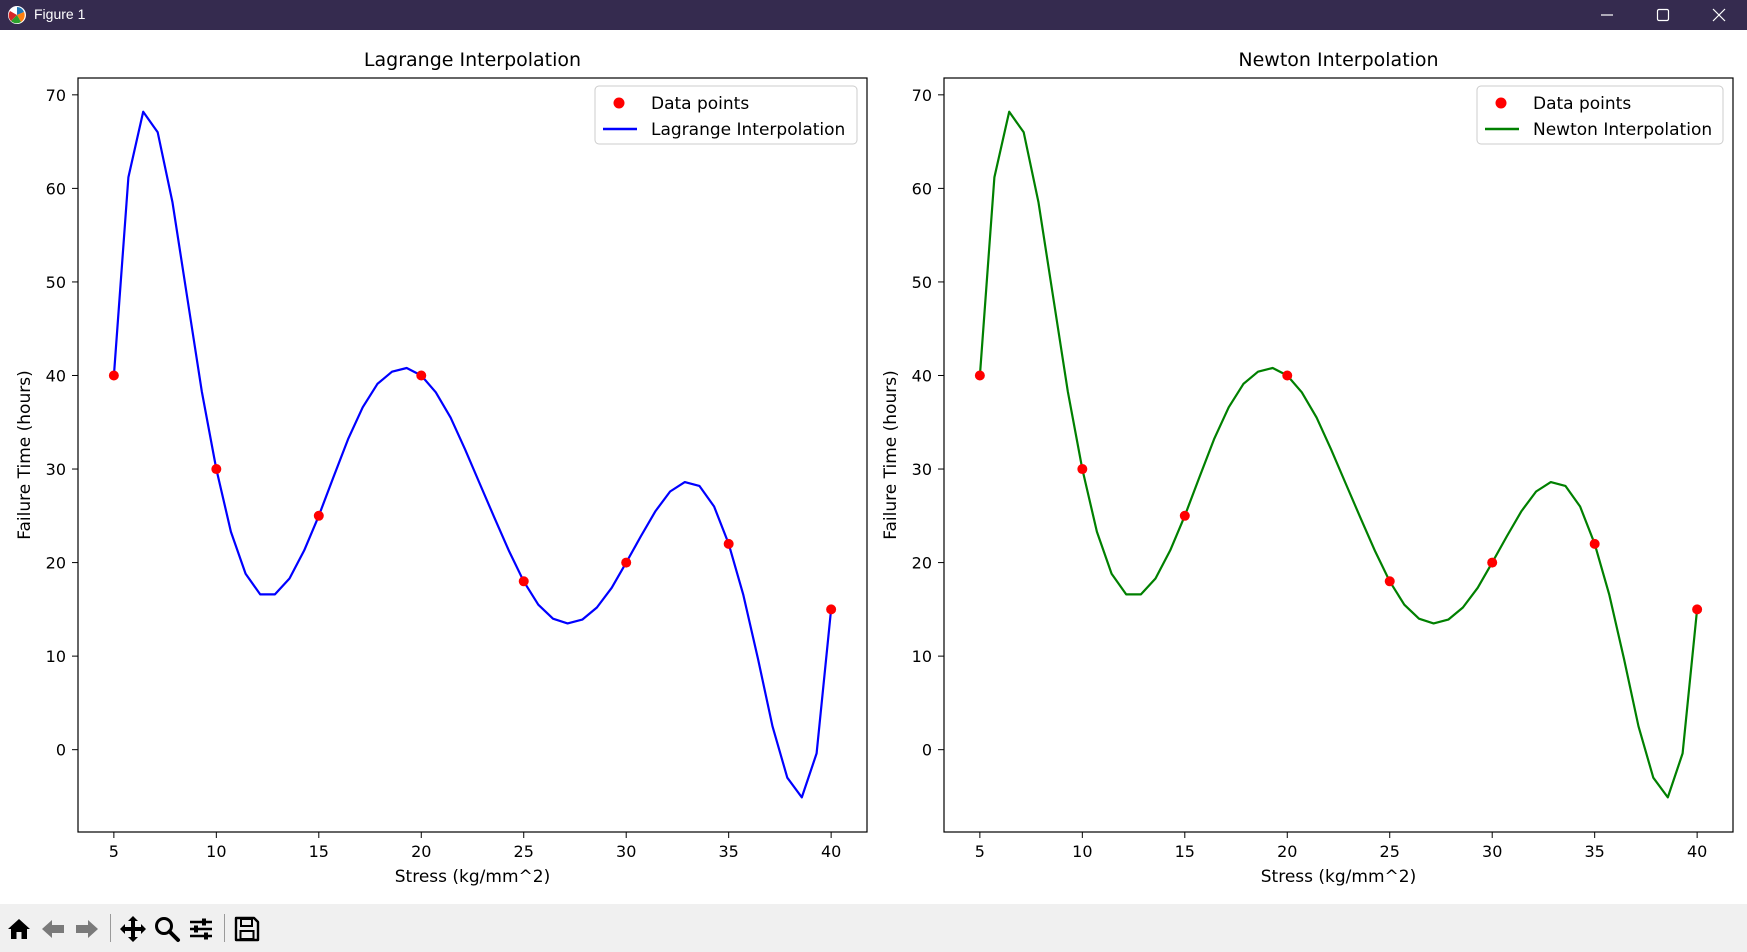 Image resolution: width=1747 pixels, height=952 pixels. I want to click on forward-button, so click(87, 929).